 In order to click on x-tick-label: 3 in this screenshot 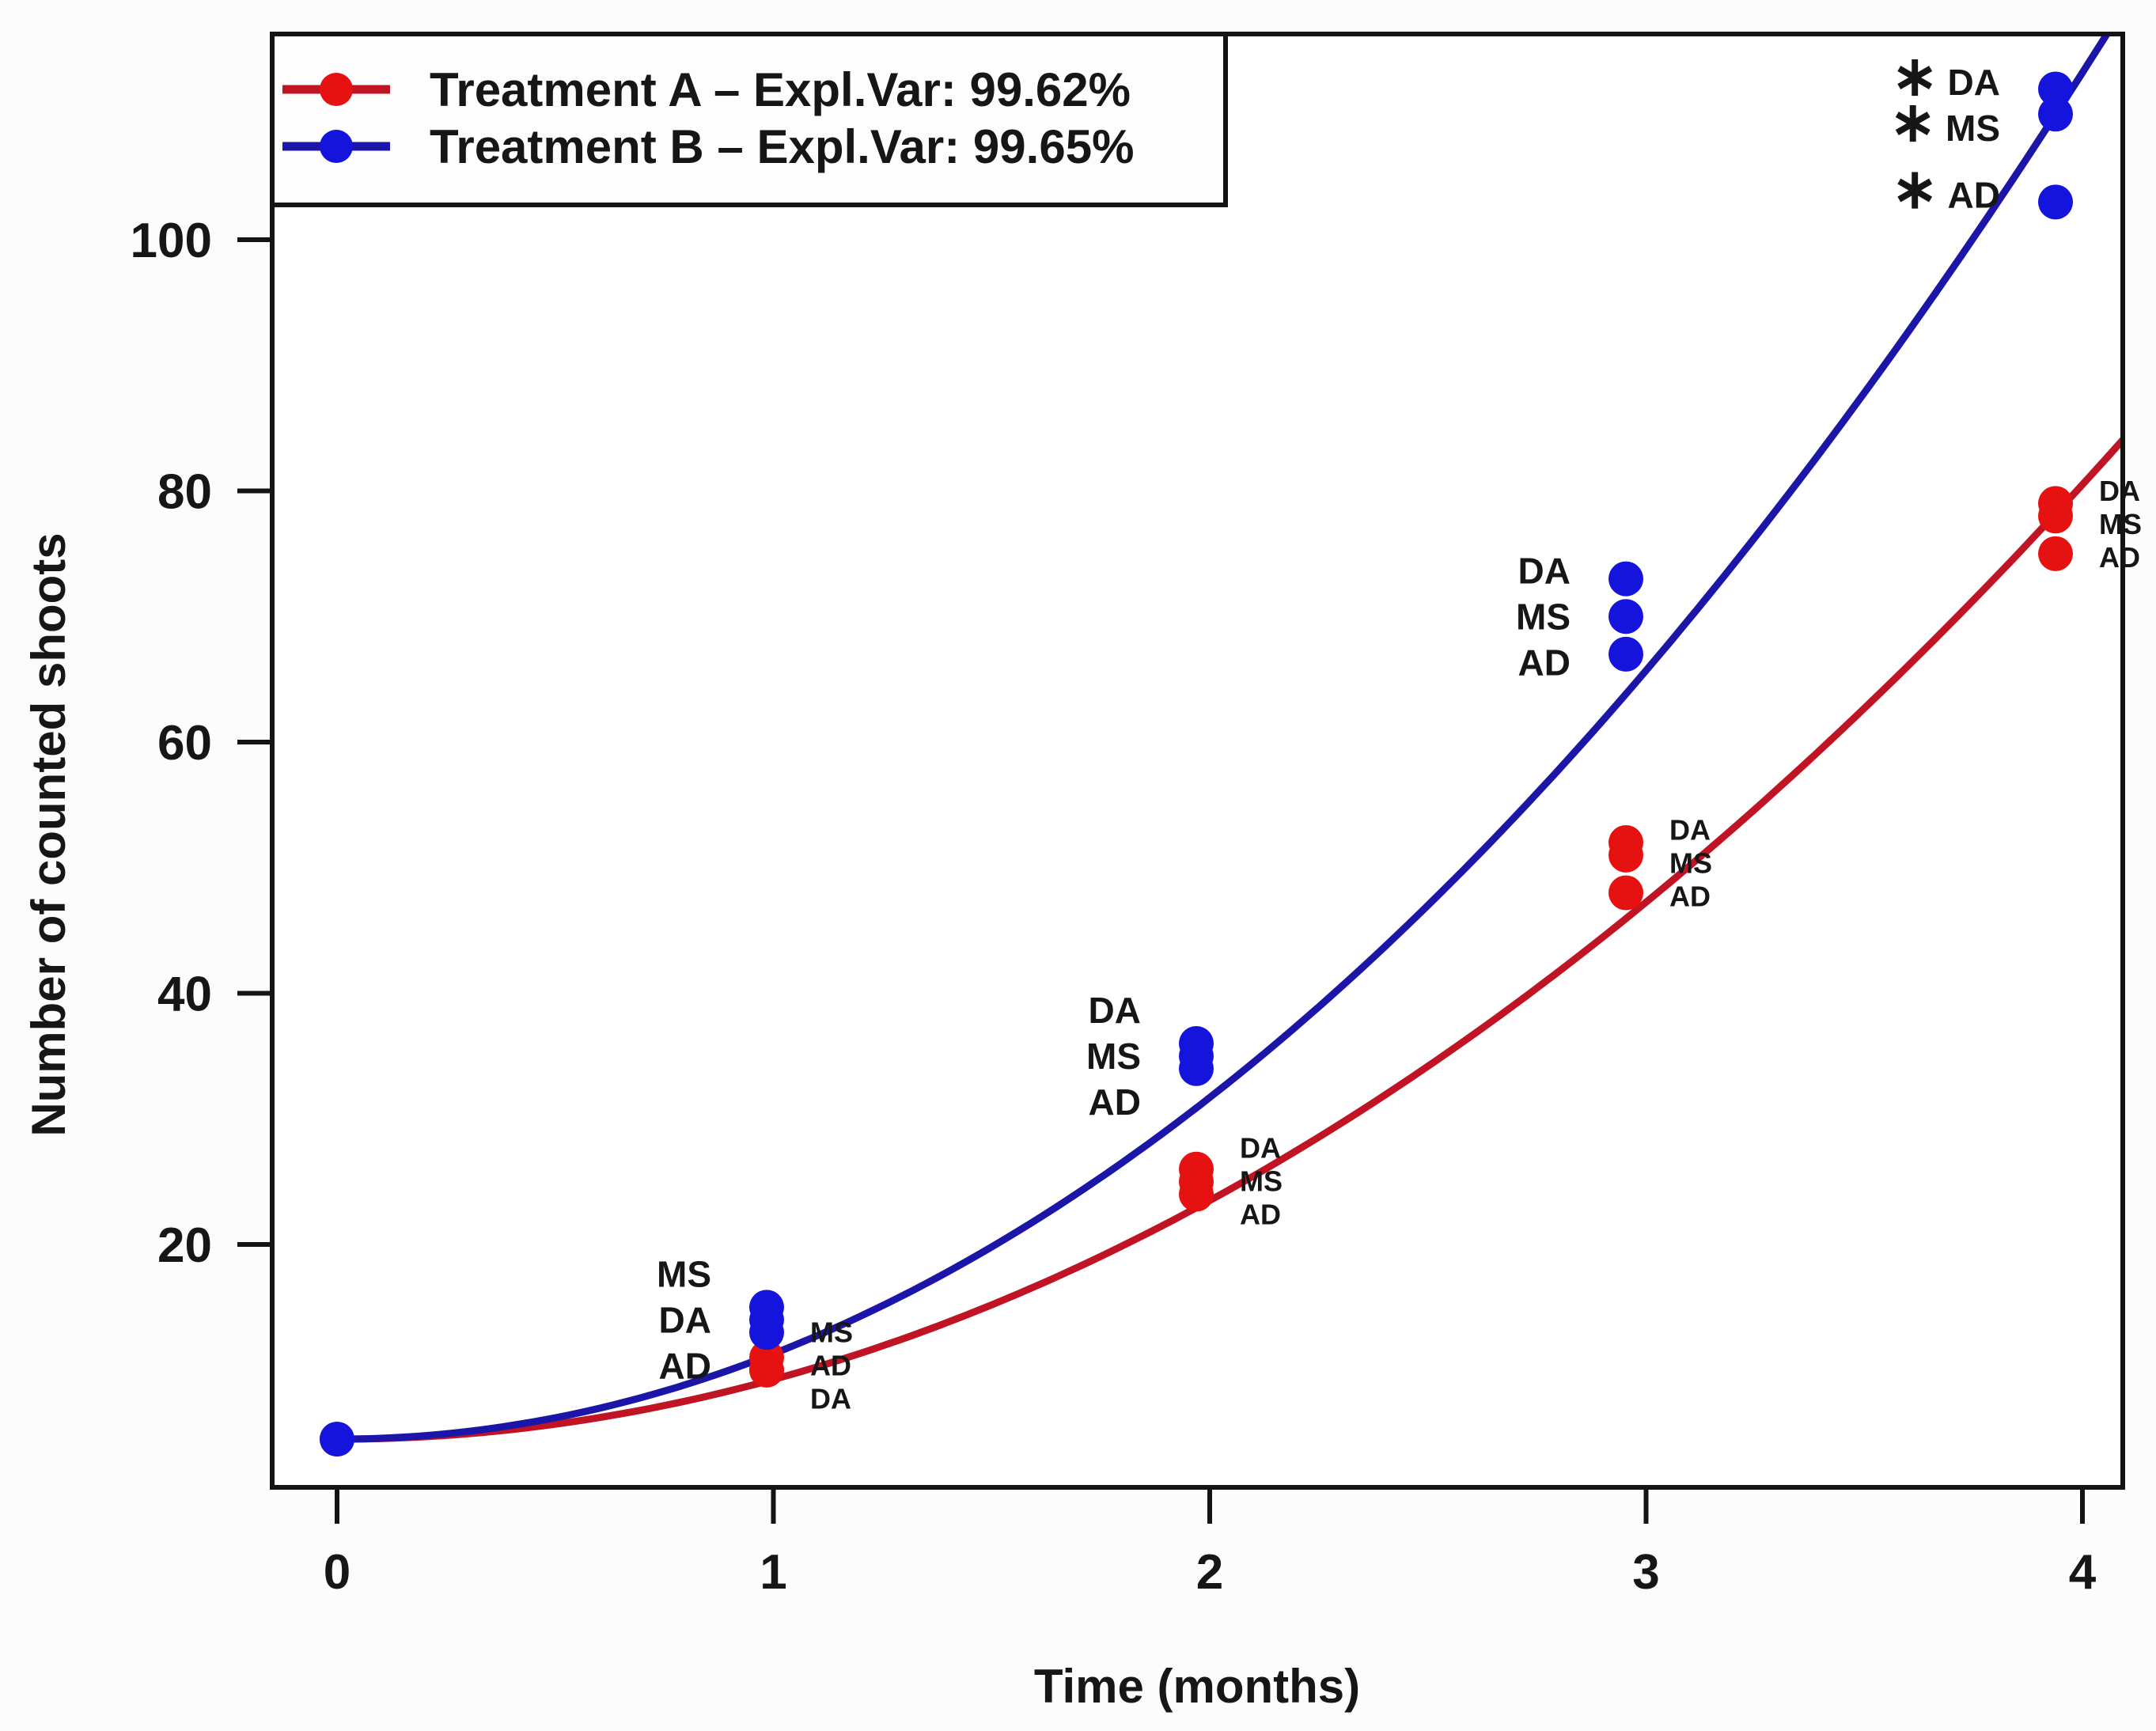, I will do `click(1645, 1573)`.